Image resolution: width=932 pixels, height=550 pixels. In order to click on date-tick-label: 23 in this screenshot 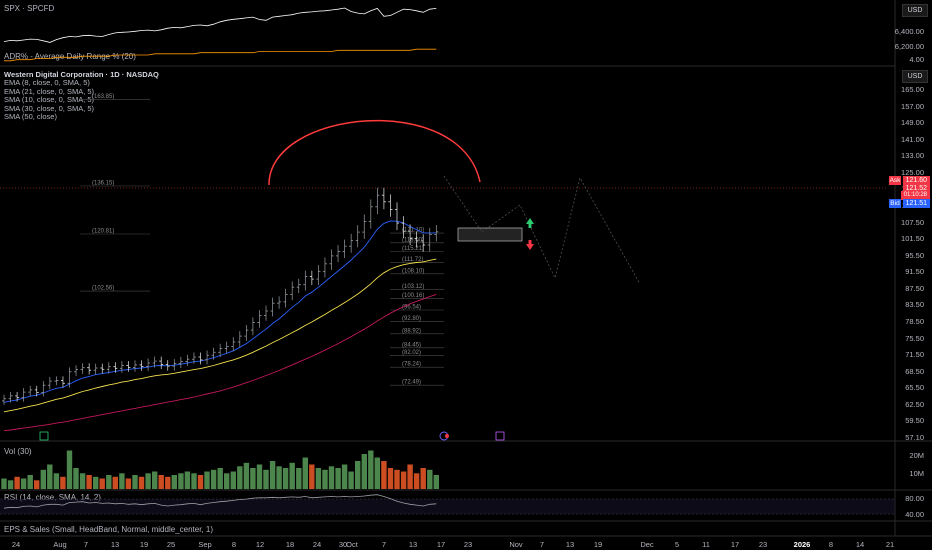, I will do `click(763, 544)`.